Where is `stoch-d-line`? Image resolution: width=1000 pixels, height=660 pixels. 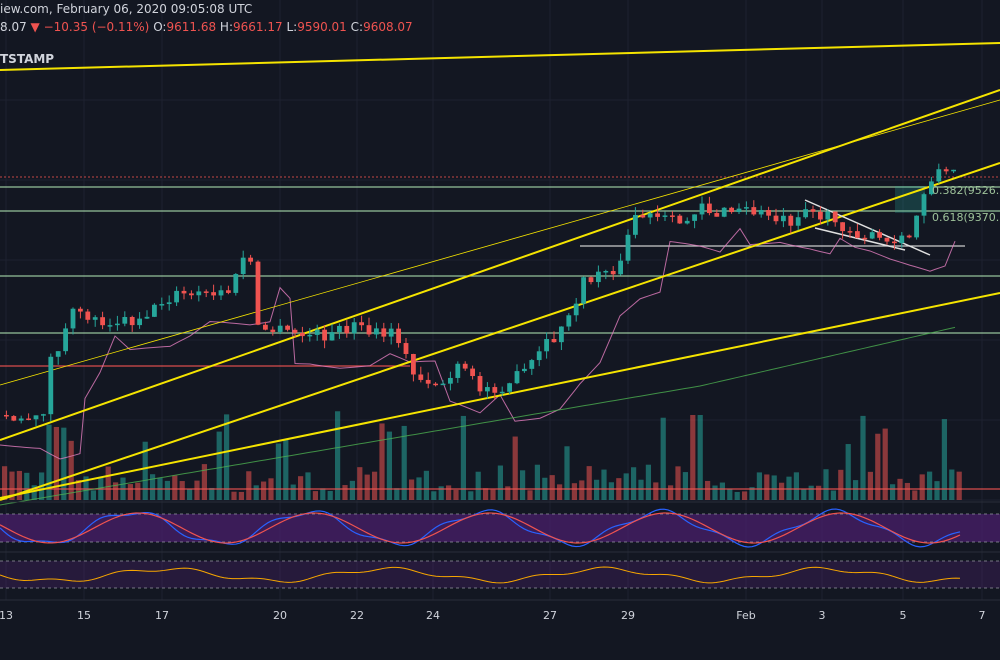 stoch-d-line is located at coordinates (480, 528).